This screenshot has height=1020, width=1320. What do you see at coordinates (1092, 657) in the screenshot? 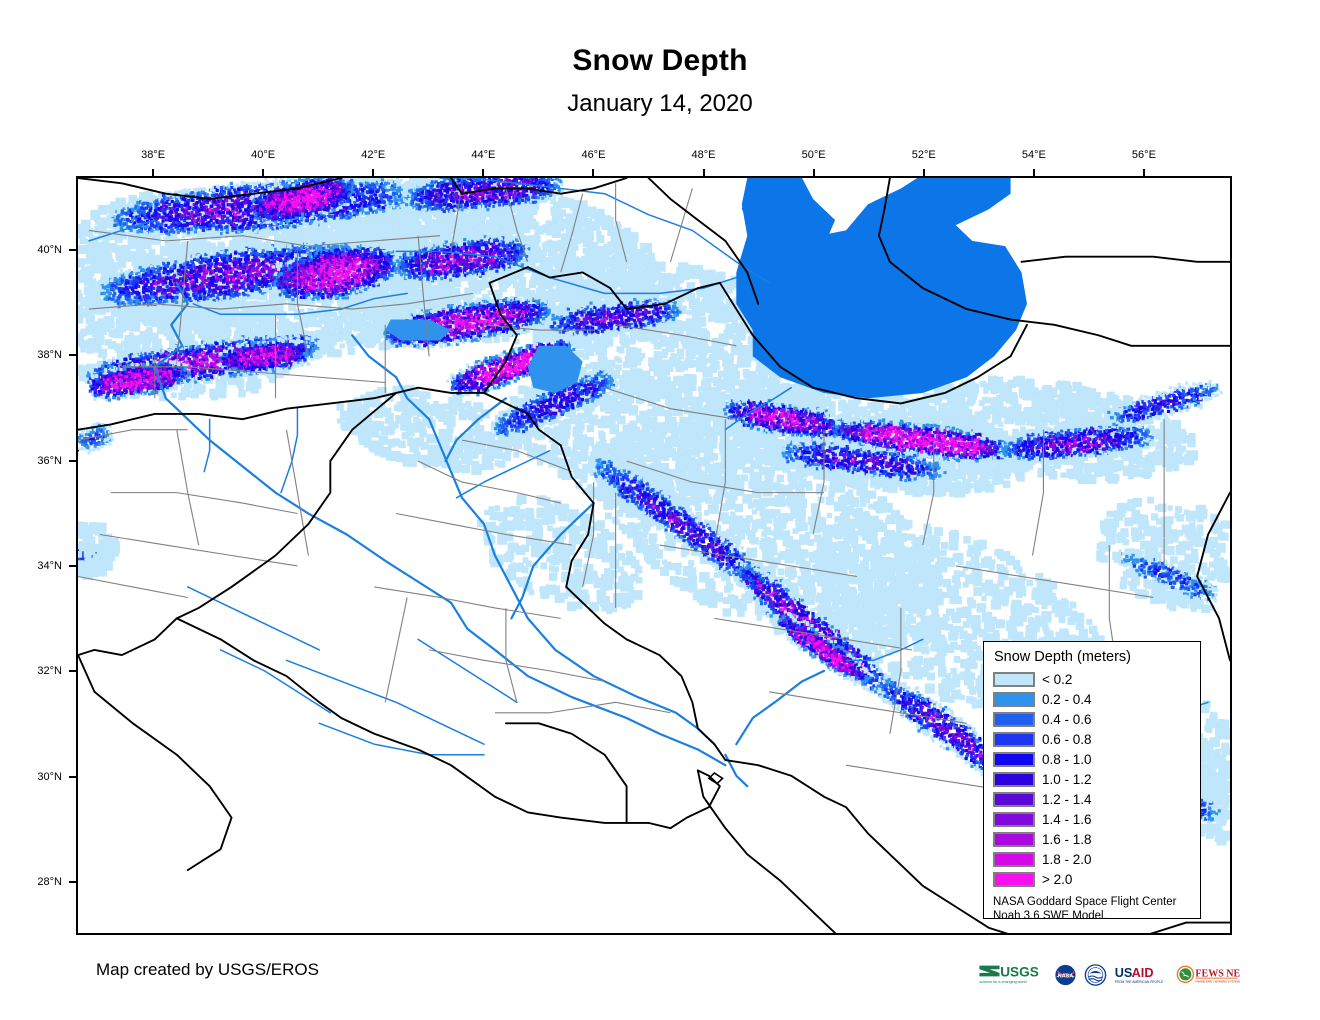
I see `legend-title: Snow Depth (meters)` at bounding box center [1092, 657].